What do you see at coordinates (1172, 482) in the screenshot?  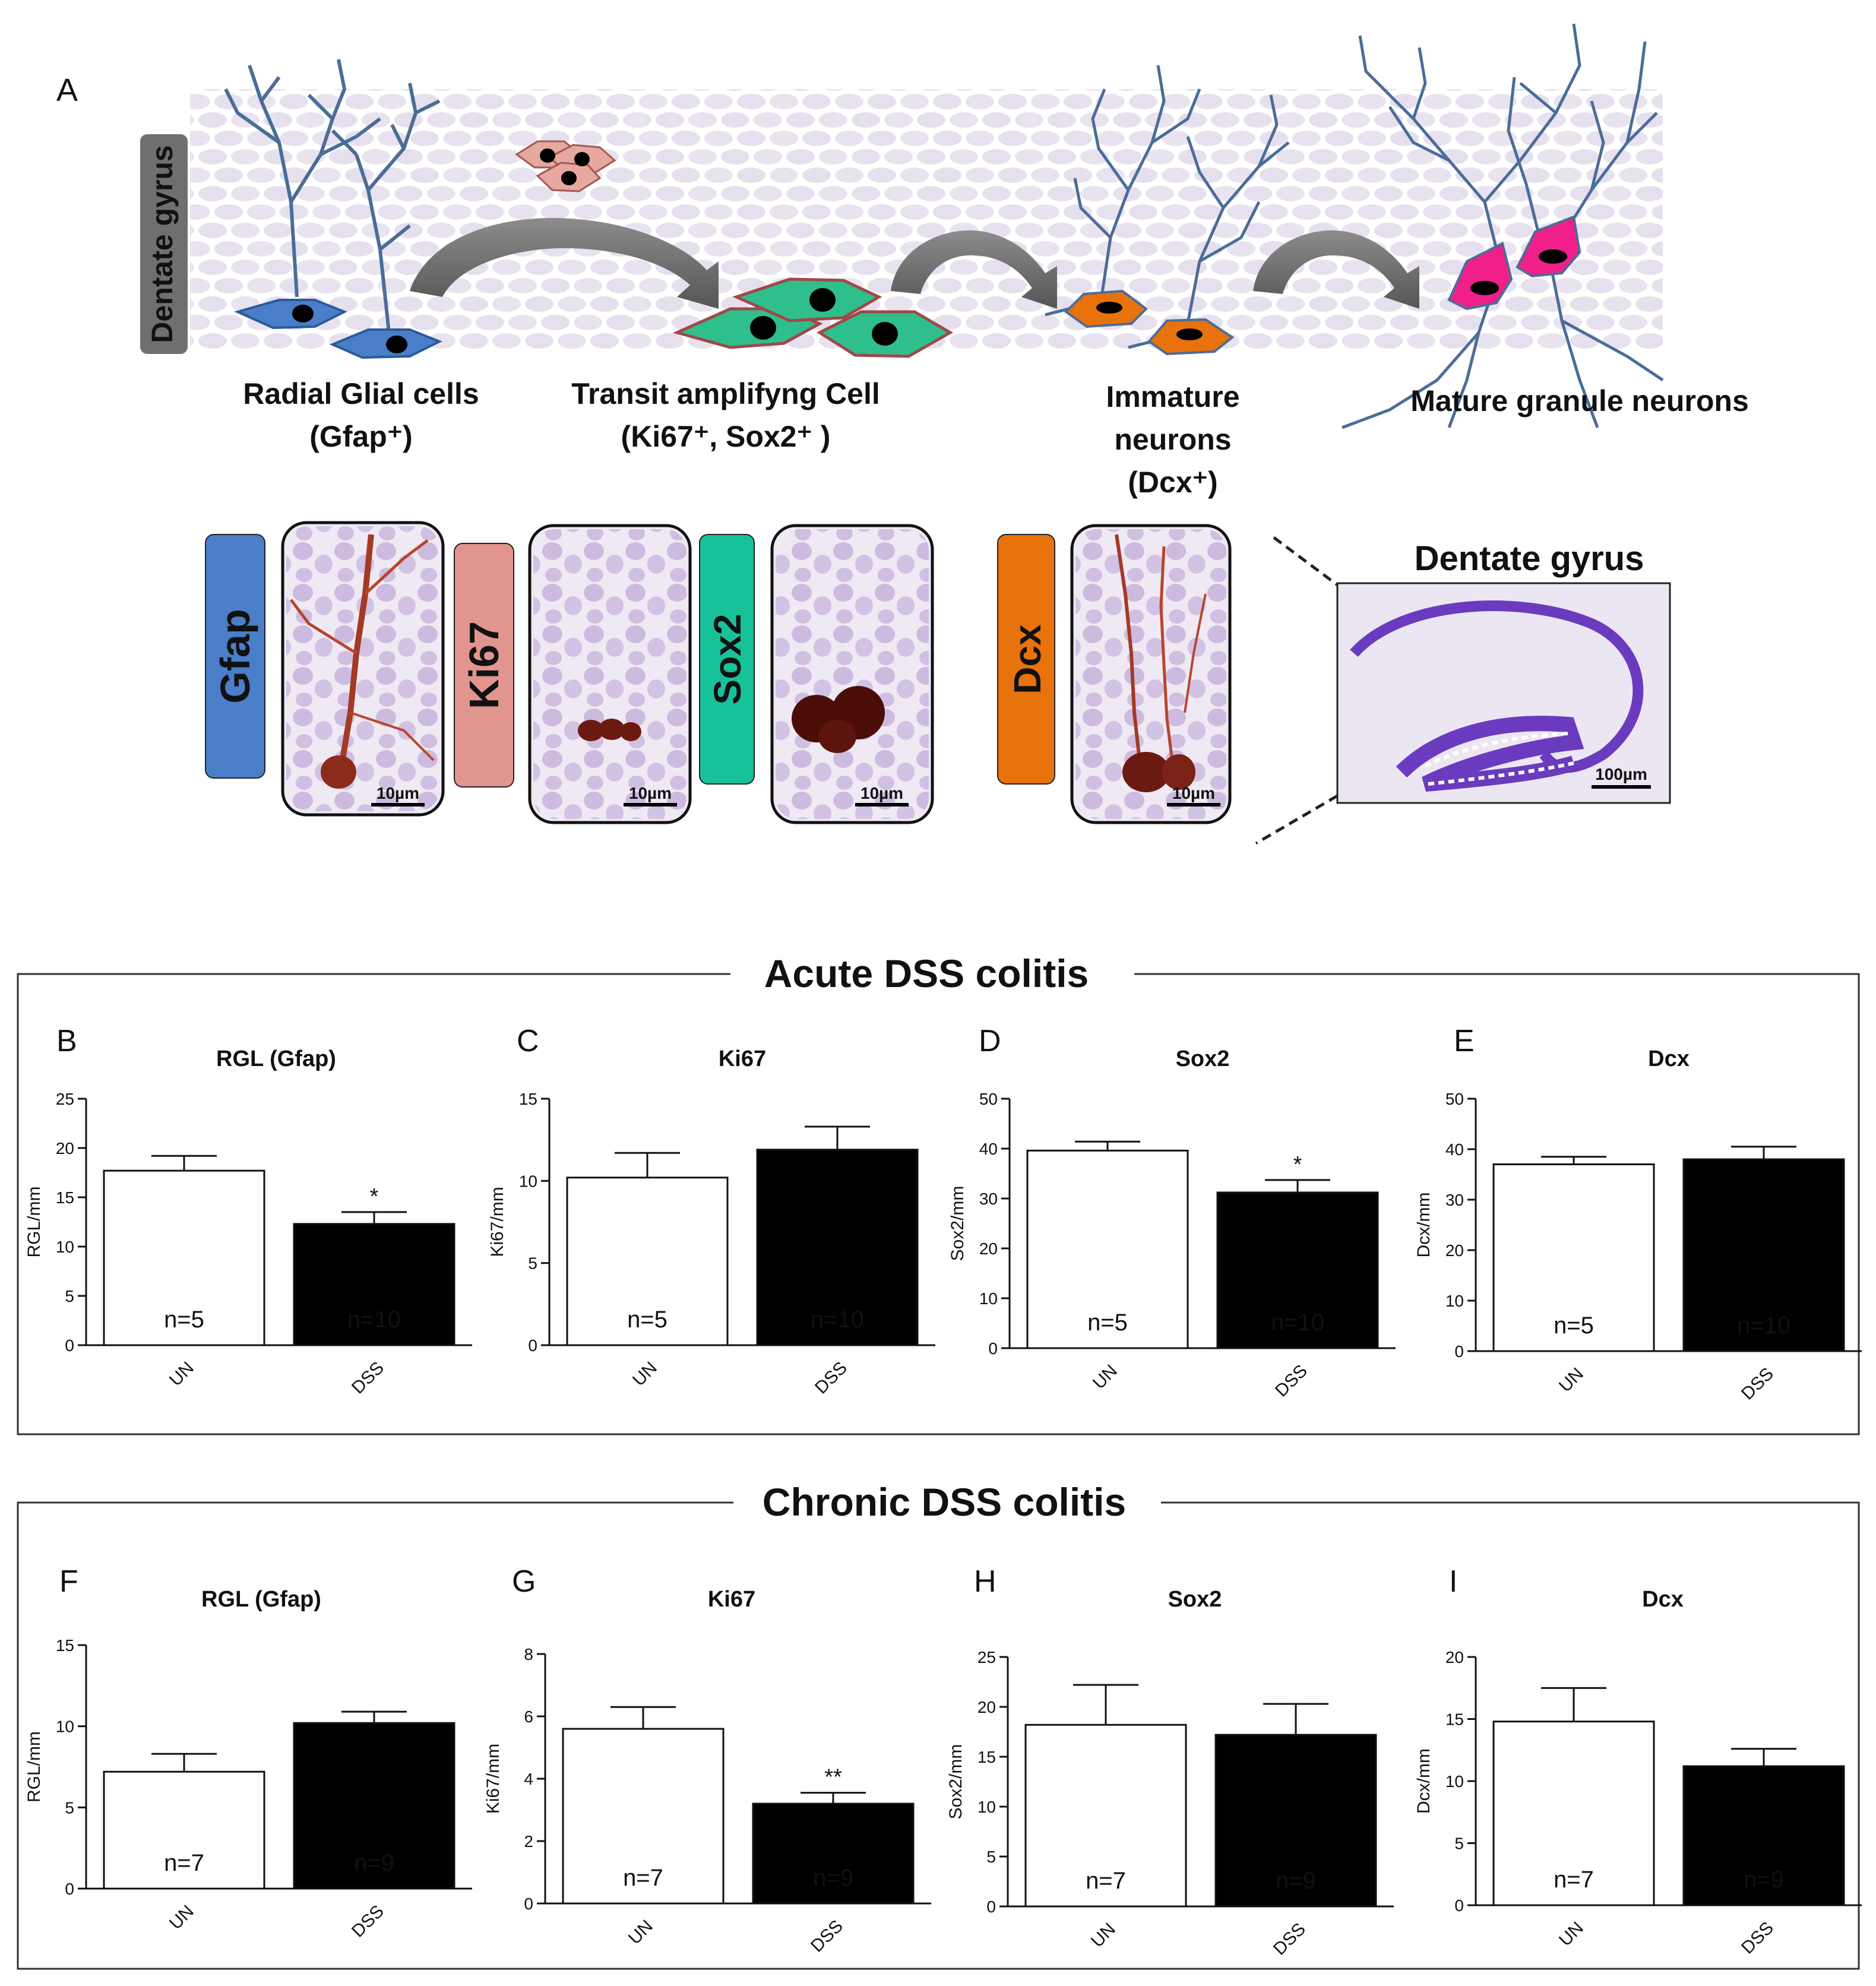 I see `immature-label-line3: (Dcx⁺)` at bounding box center [1172, 482].